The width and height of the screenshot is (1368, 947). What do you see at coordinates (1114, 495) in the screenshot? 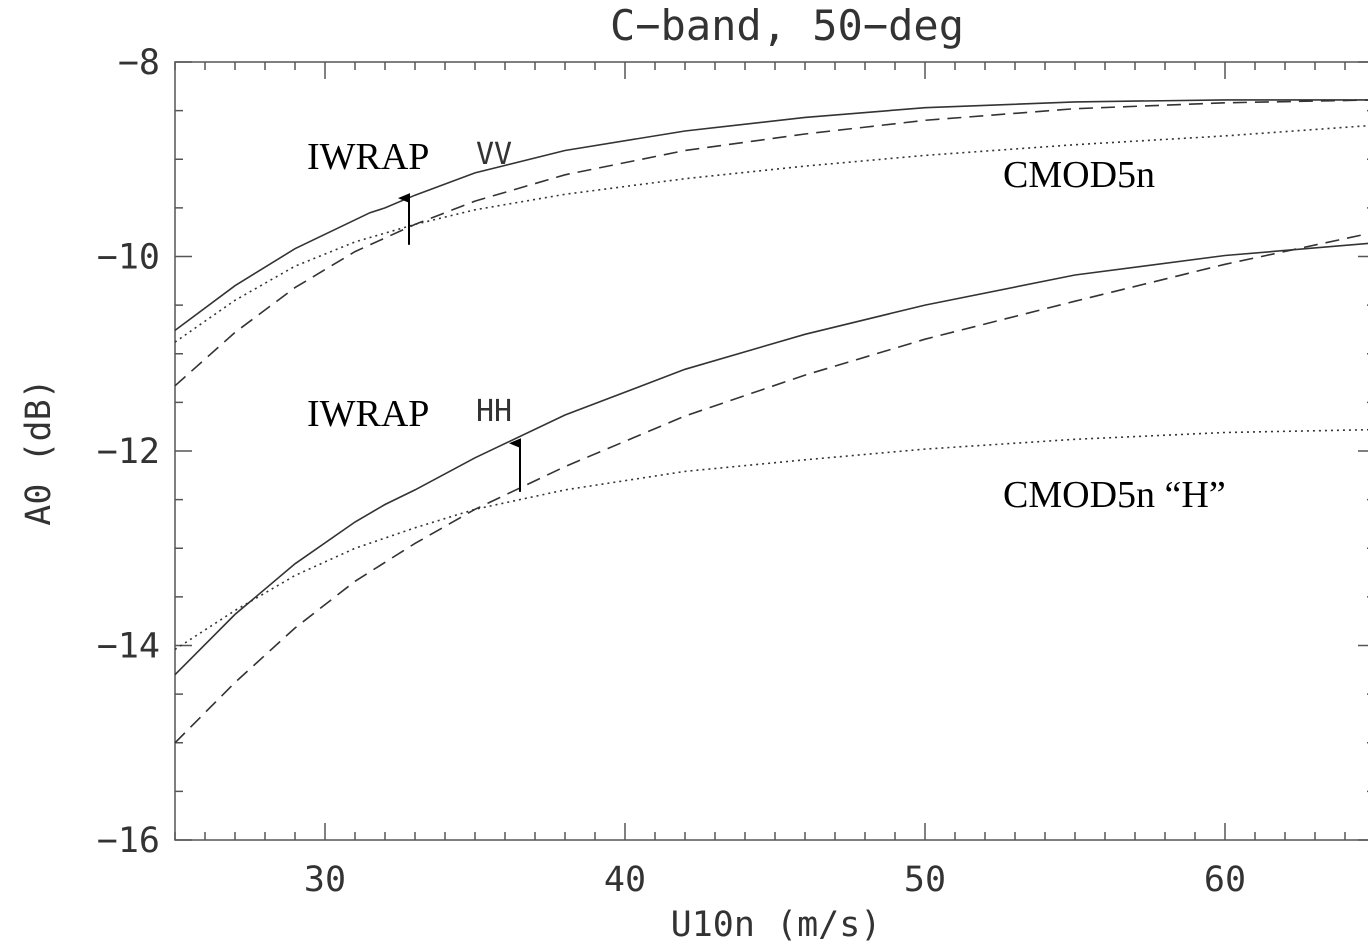
I see `cmod5n-h-label: CMOD5n “H”` at bounding box center [1114, 495].